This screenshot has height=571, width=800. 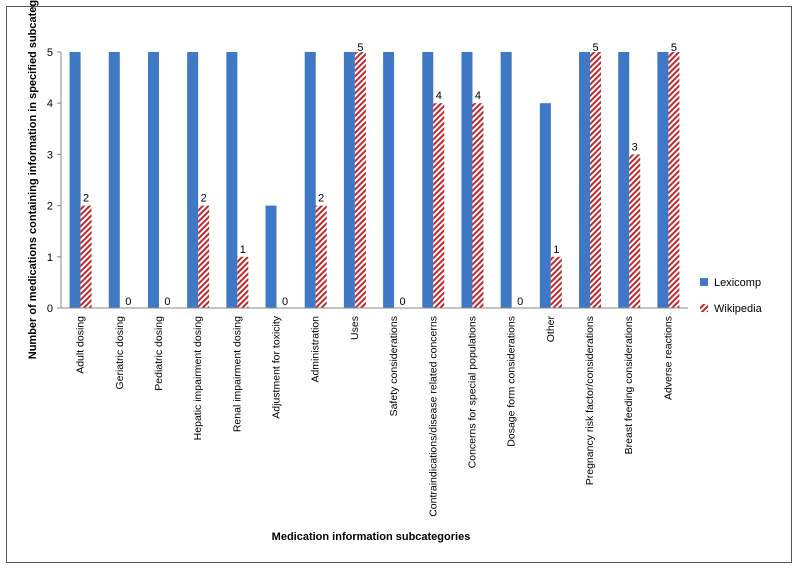 What do you see at coordinates (590, 400) in the screenshot?
I see `x-tick-label: Pregnancy risk factor/considerations` at bounding box center [590, 400].